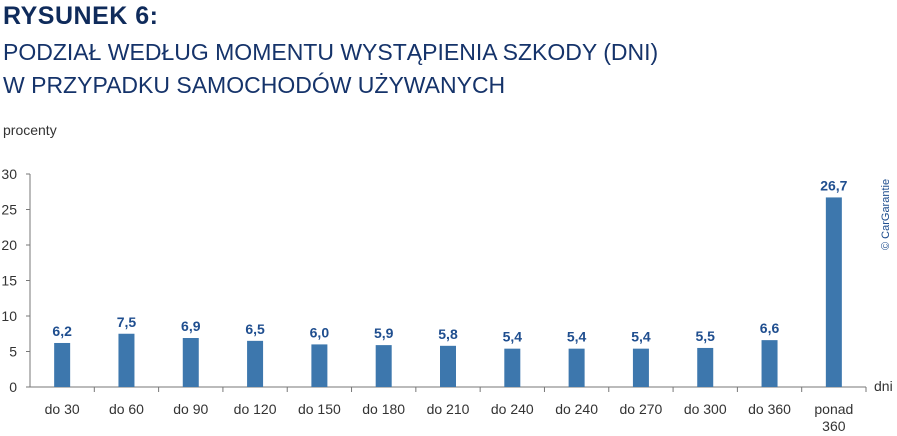 This screenshot has height=436, width=897. What do you see at coordinates (883, 386) in the screenshot?
I see `x-axis-label: dni` at bounding box center [883, 386].